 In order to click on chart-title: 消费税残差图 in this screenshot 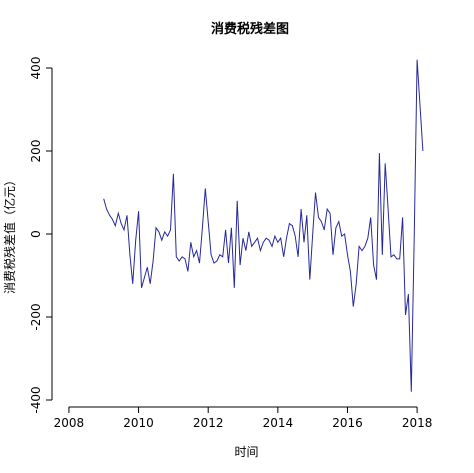, I will do `click(250, 29)`.